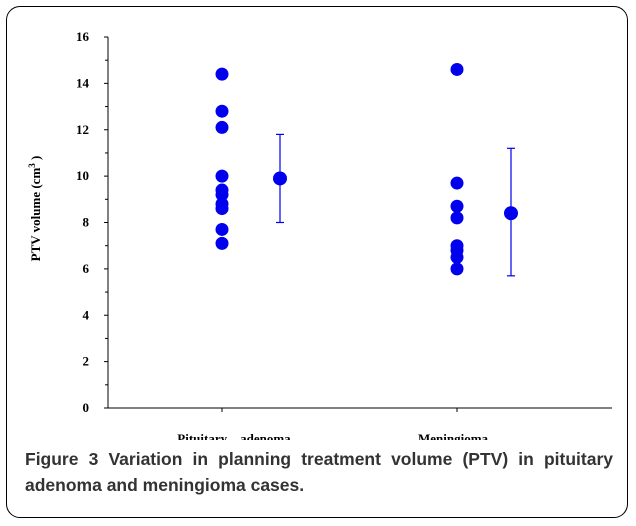 The image size is (636, 526). What do you see at coordinates (83, 36) in the screenshot?
I see `y-tick-label: 16` at bounding box center [83, 36].